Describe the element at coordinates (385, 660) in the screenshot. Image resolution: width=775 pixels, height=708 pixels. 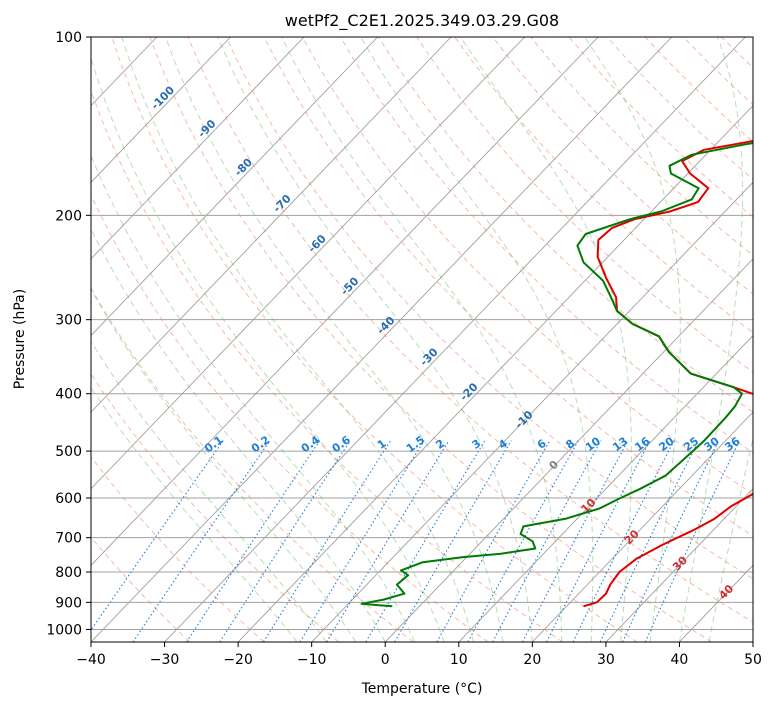
I see `x-tick-label: 0` at that location.